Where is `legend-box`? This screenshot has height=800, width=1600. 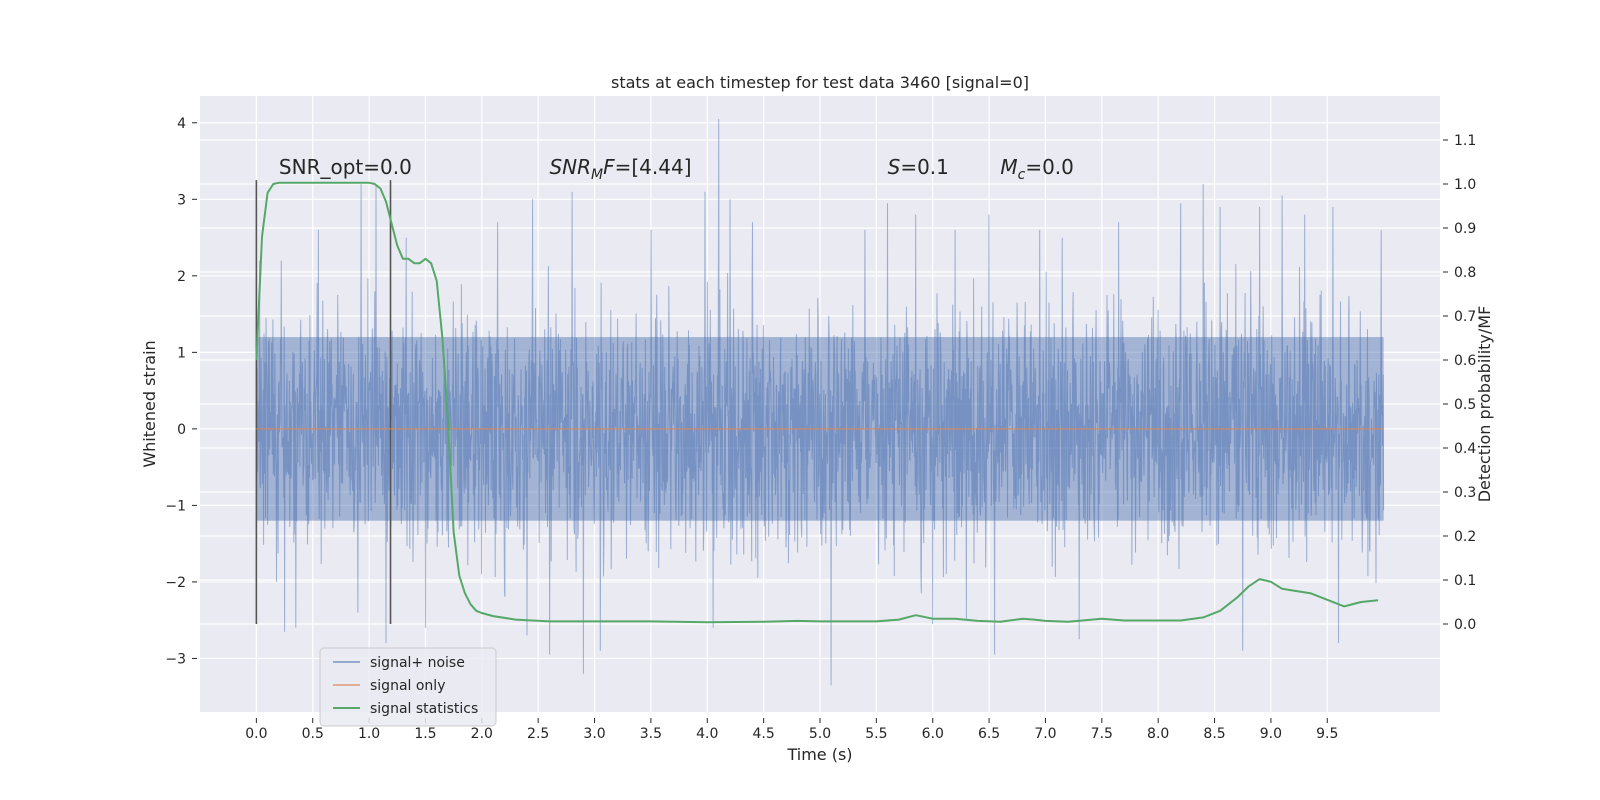
legend-box is located at coordinates (408, 687).